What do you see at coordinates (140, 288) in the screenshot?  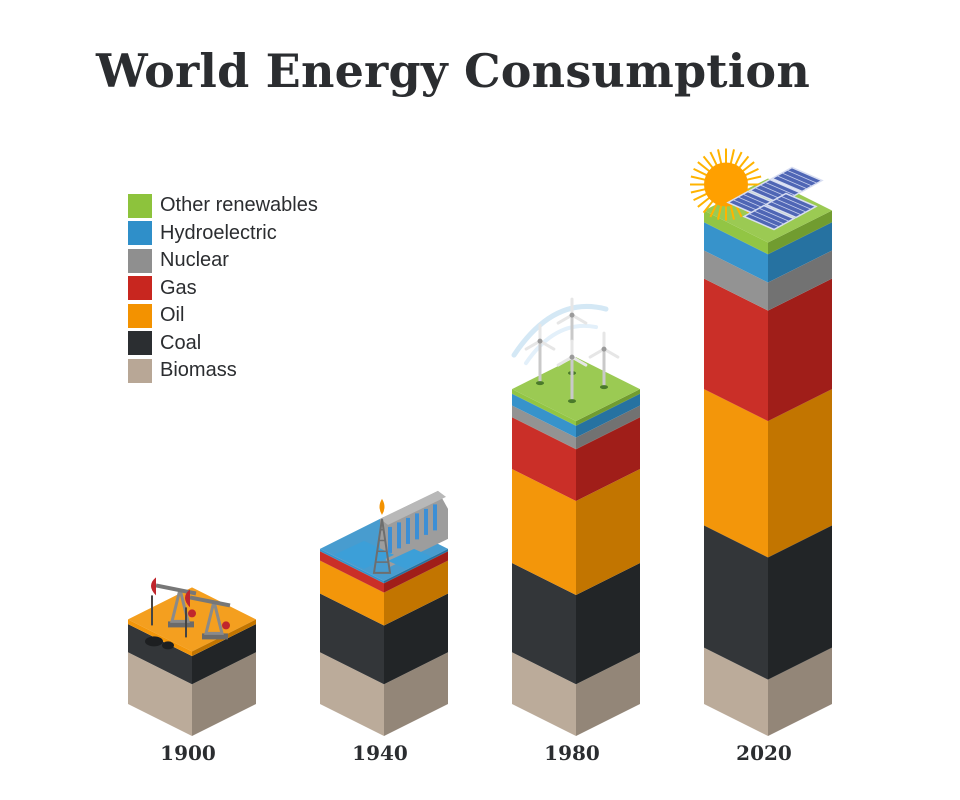 I see `legend-swatch-gas` at bounding box center [140, 288].